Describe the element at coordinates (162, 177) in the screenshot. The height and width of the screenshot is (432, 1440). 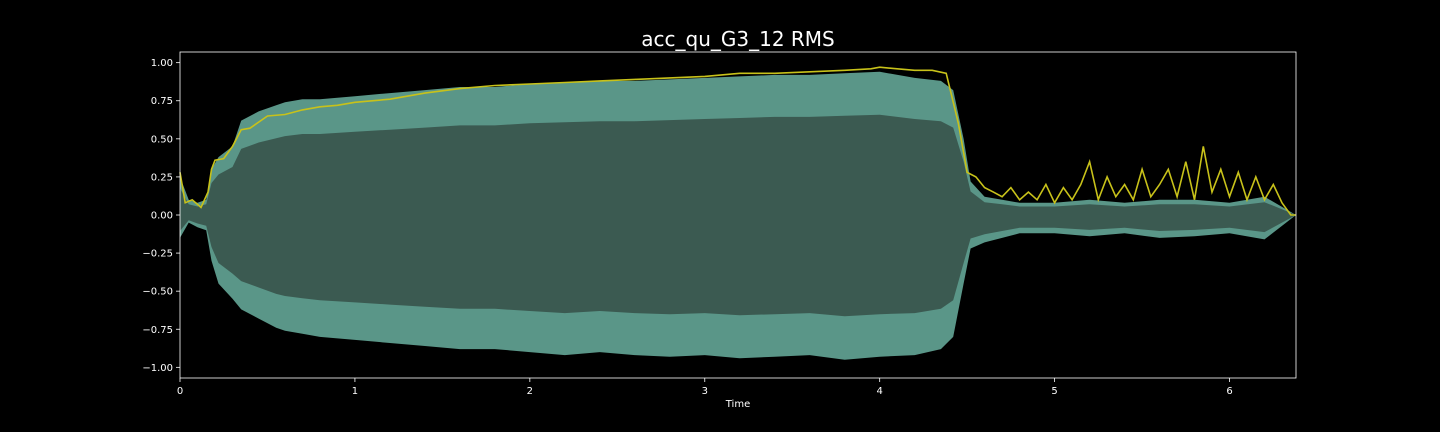
I see `y-tick-label: 0.25` at that location.